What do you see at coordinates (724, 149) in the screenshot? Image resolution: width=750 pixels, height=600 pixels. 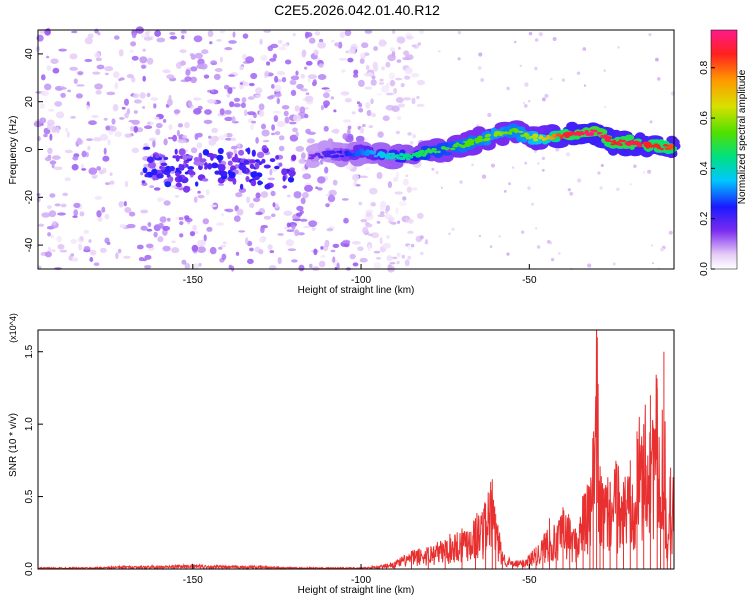 I see `colorbar-gradient` at bounding box center [724, 149].